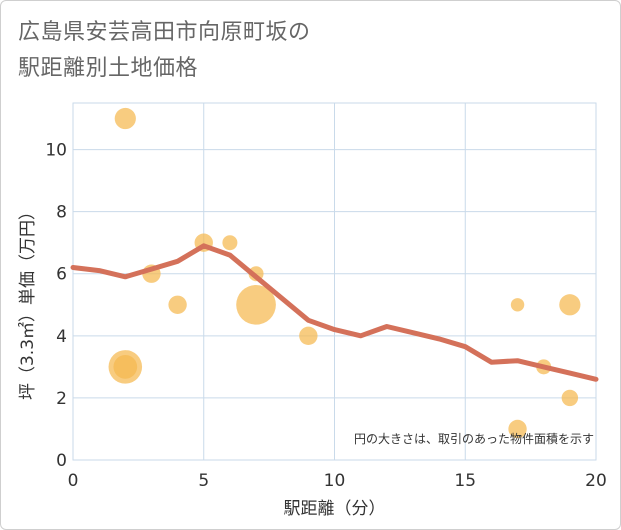 The height and width of the screenshot is (530, 621). What do you see at coordinates (596, 481) in the screenshot?
I see `x-tick-label: 20` at bounding box center [596, 481].